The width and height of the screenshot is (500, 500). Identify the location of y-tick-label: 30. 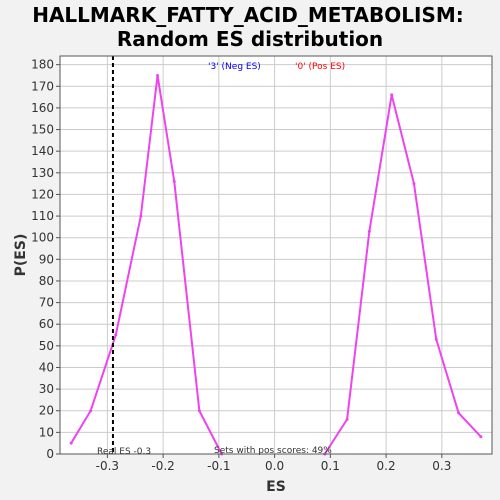
(46, 389).